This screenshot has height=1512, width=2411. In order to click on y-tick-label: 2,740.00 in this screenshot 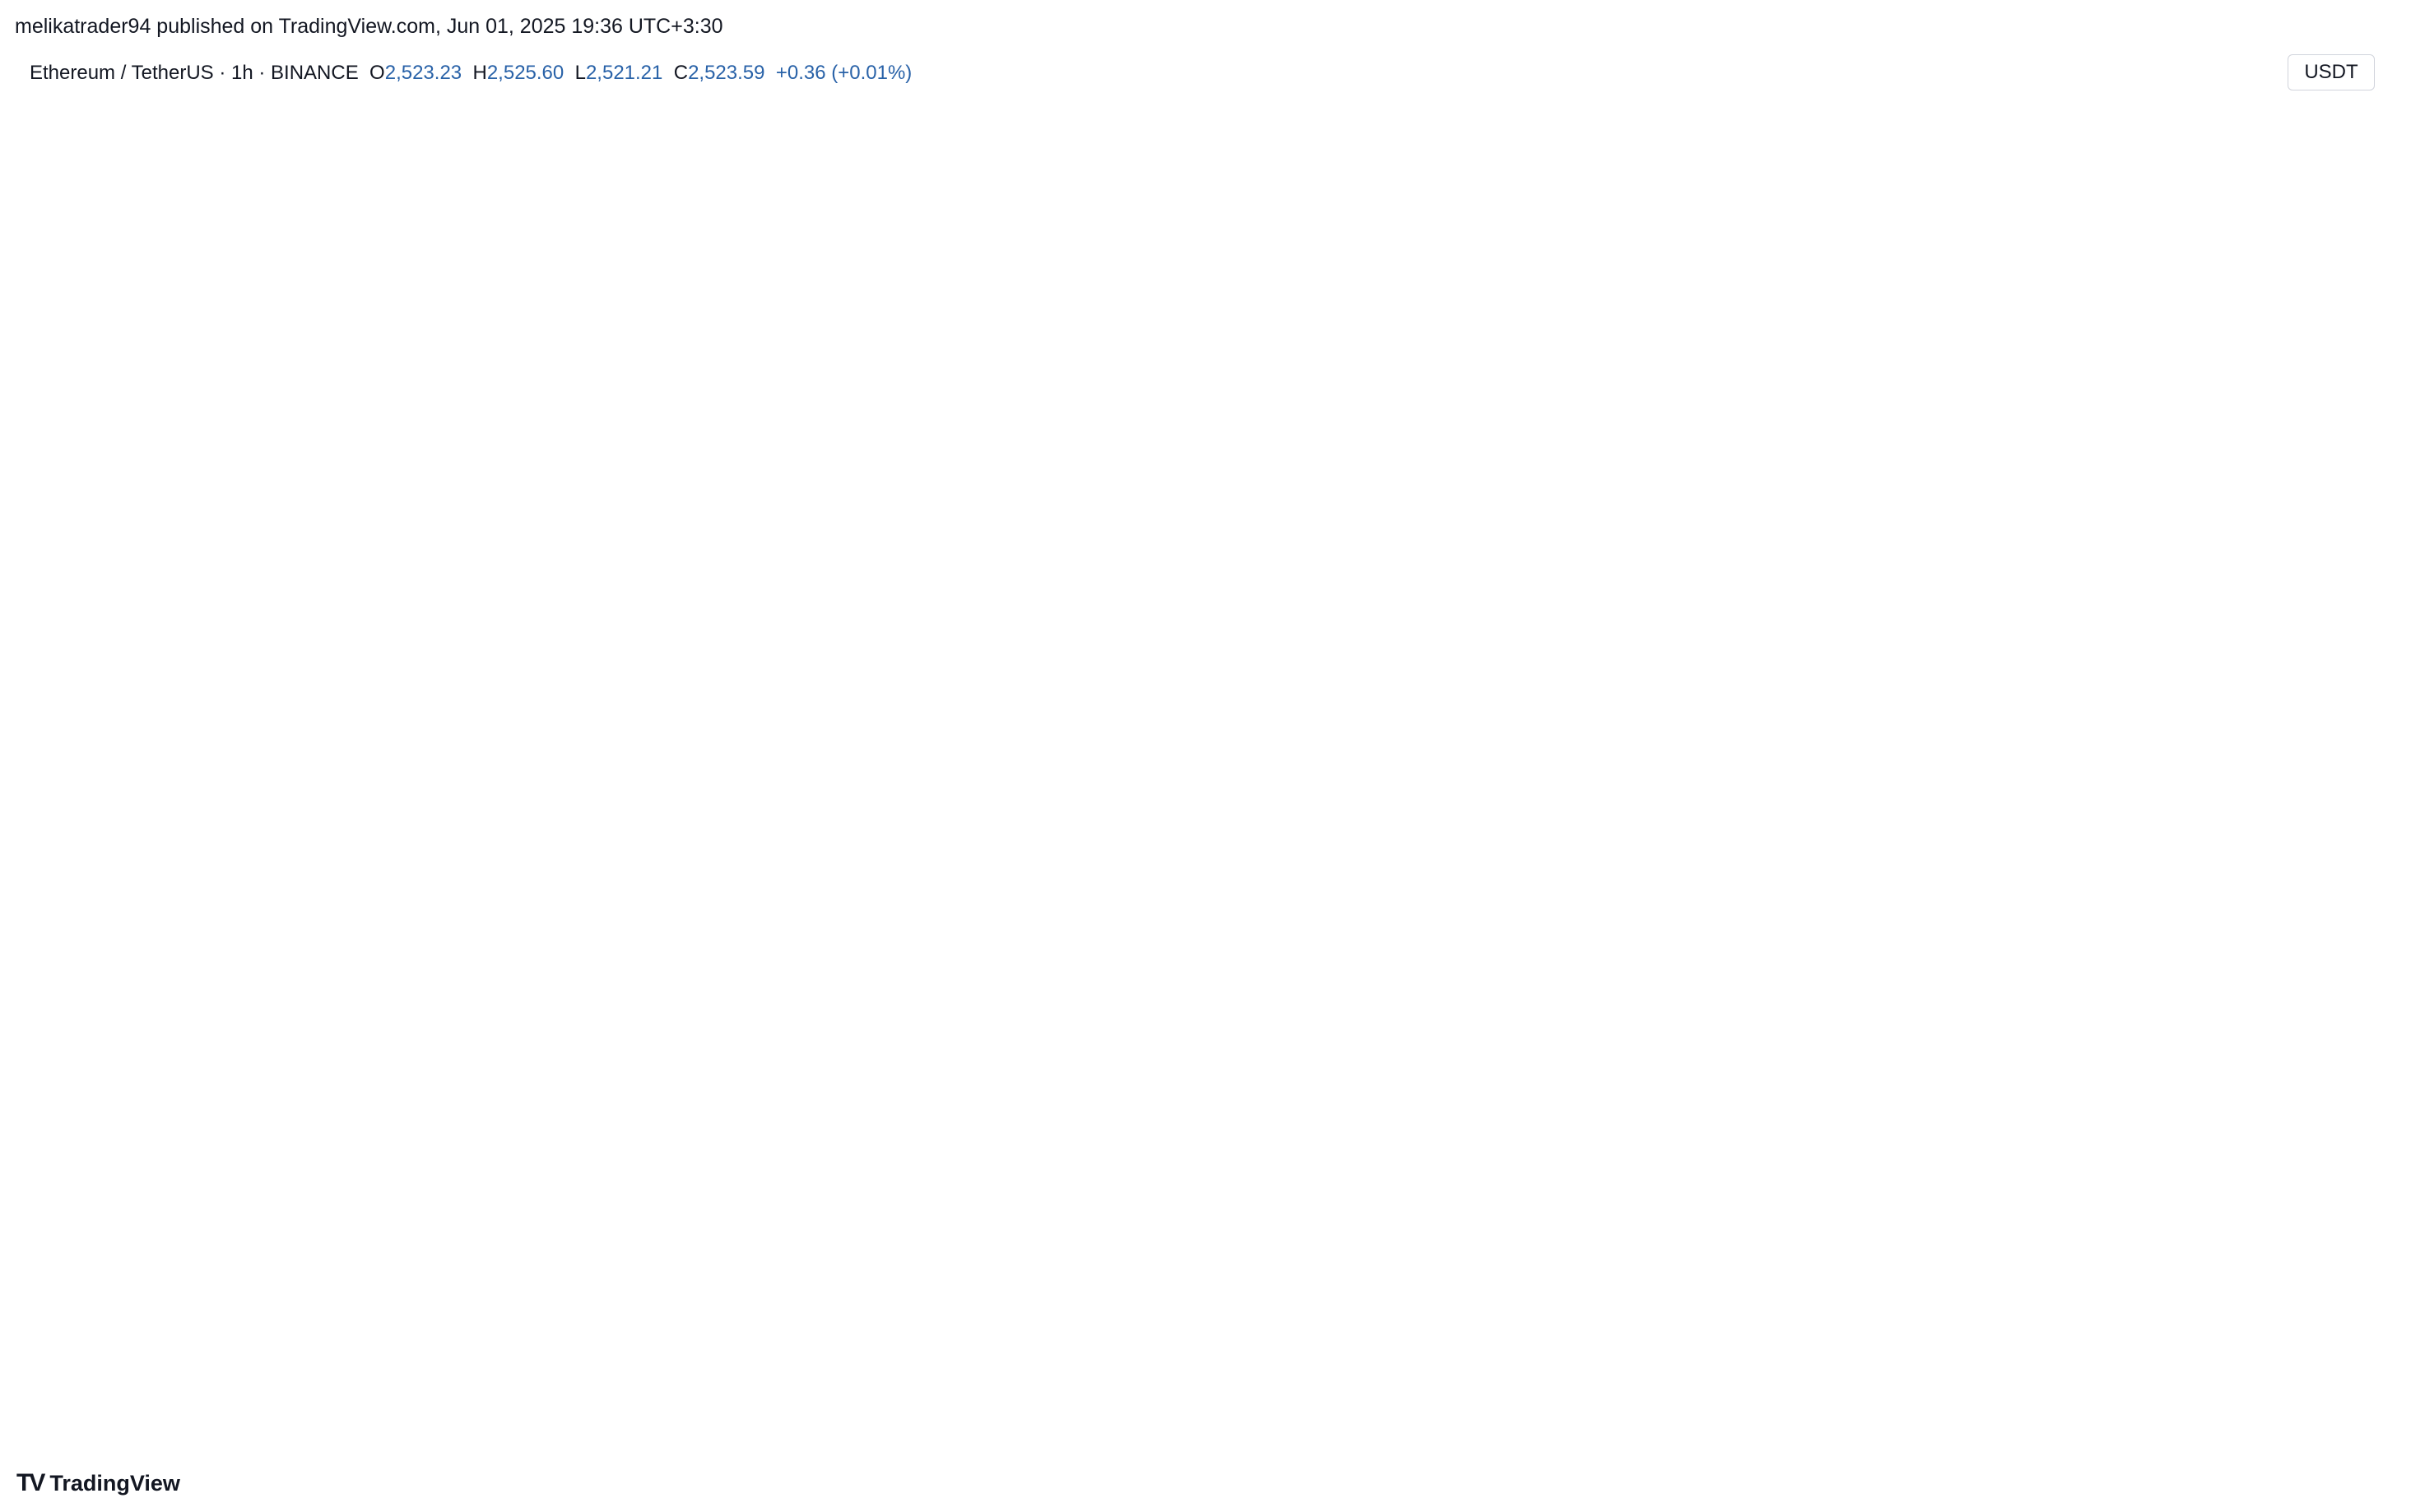, I will do `click(2305, 324)`.